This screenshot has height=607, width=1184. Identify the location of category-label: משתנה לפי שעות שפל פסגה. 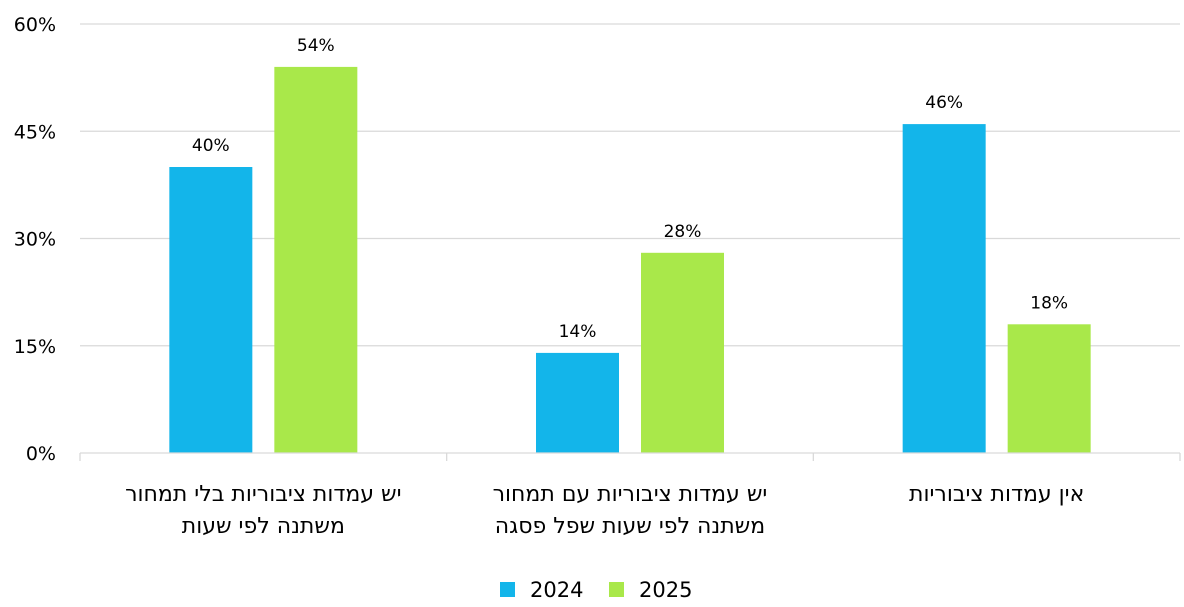
(630, 526).